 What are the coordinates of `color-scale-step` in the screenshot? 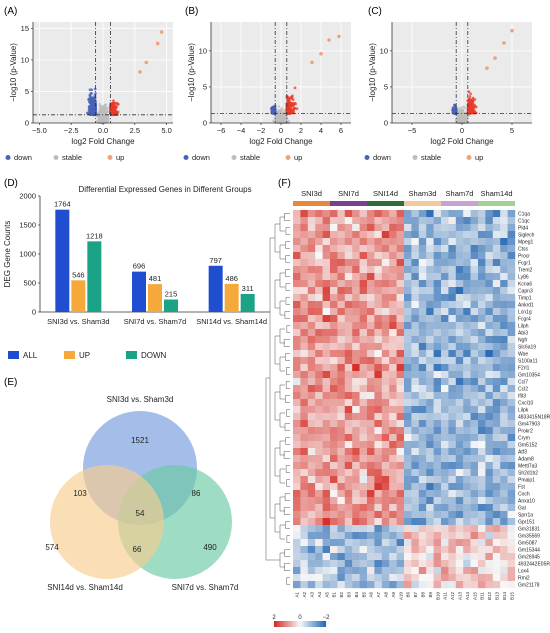 It's located at (305, 624).